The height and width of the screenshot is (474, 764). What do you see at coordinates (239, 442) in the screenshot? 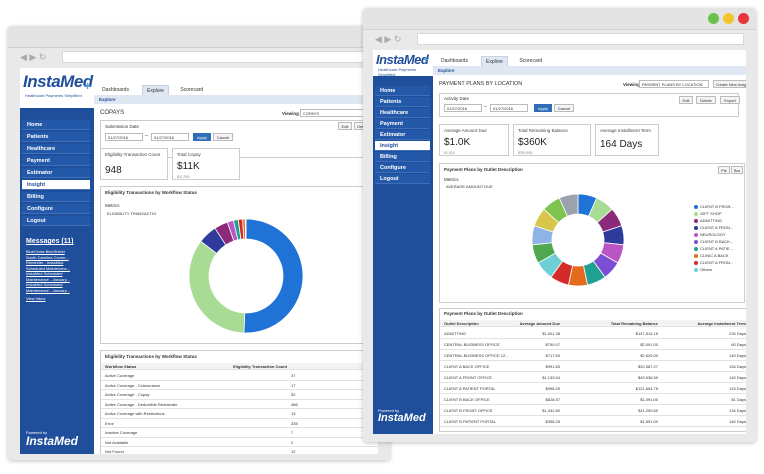
I see `table-row: Not Available 2` at bounding box center [239, 442].